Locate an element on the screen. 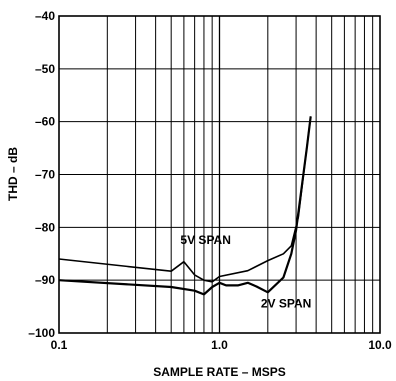 This screenshot has width=396, height=381. series-annotation-2: 2V SPAN is located at coordinates (286, 304).